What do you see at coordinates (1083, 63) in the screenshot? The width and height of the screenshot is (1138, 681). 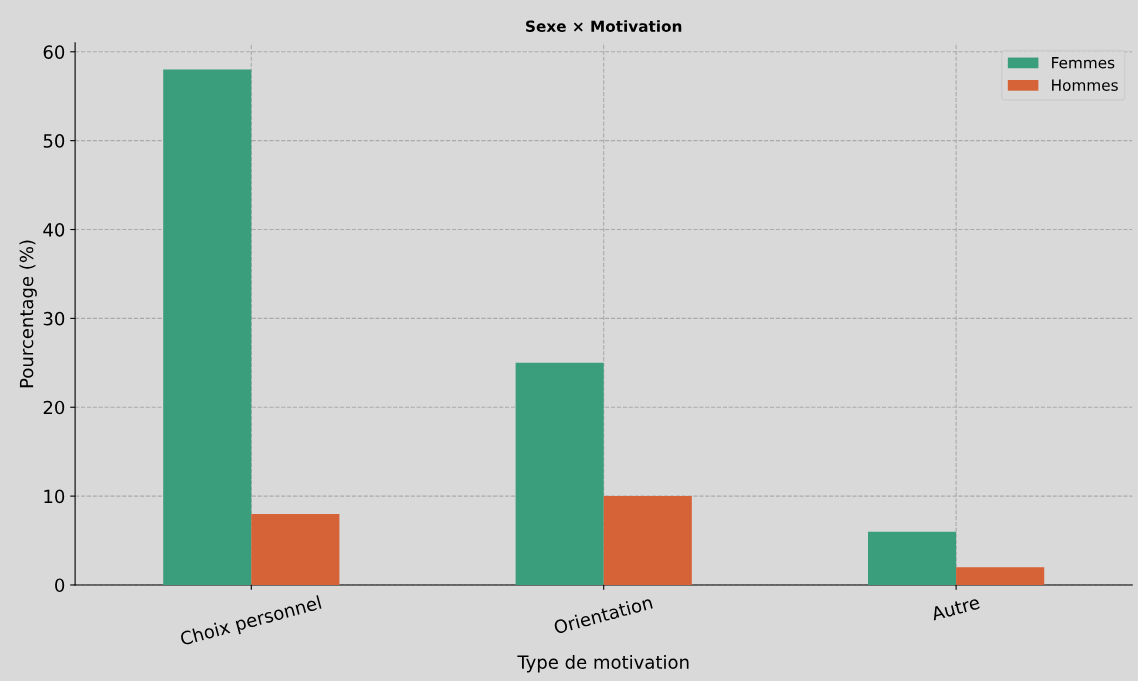 I see `legend-label: Femmes` at bounding box center [1083, 63].